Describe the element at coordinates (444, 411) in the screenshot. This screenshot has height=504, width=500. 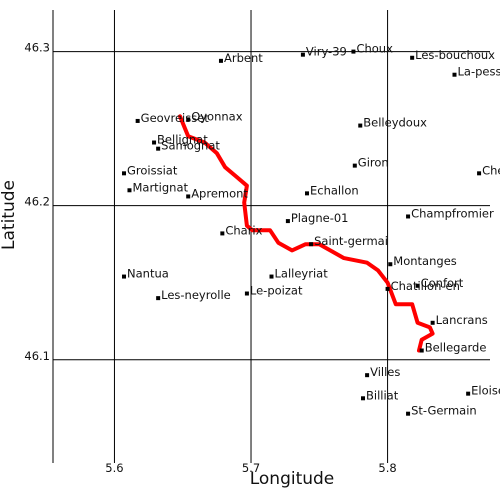
I see `place-label: St-Germain` at that location.